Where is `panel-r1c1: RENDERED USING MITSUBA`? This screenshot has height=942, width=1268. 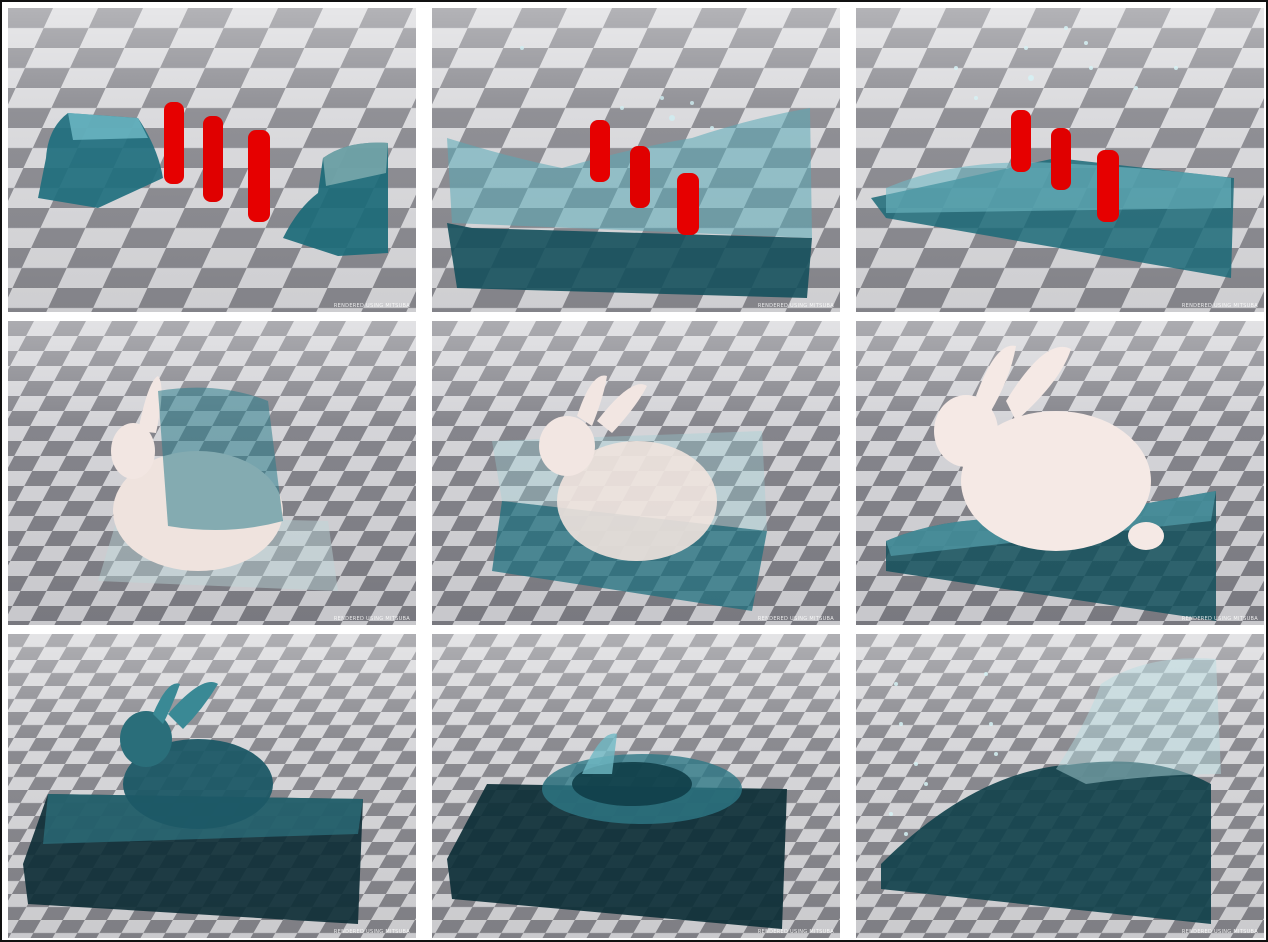
panel-r1c1: RENDERED USING MITSUBA is located at coordinates (212, 160).